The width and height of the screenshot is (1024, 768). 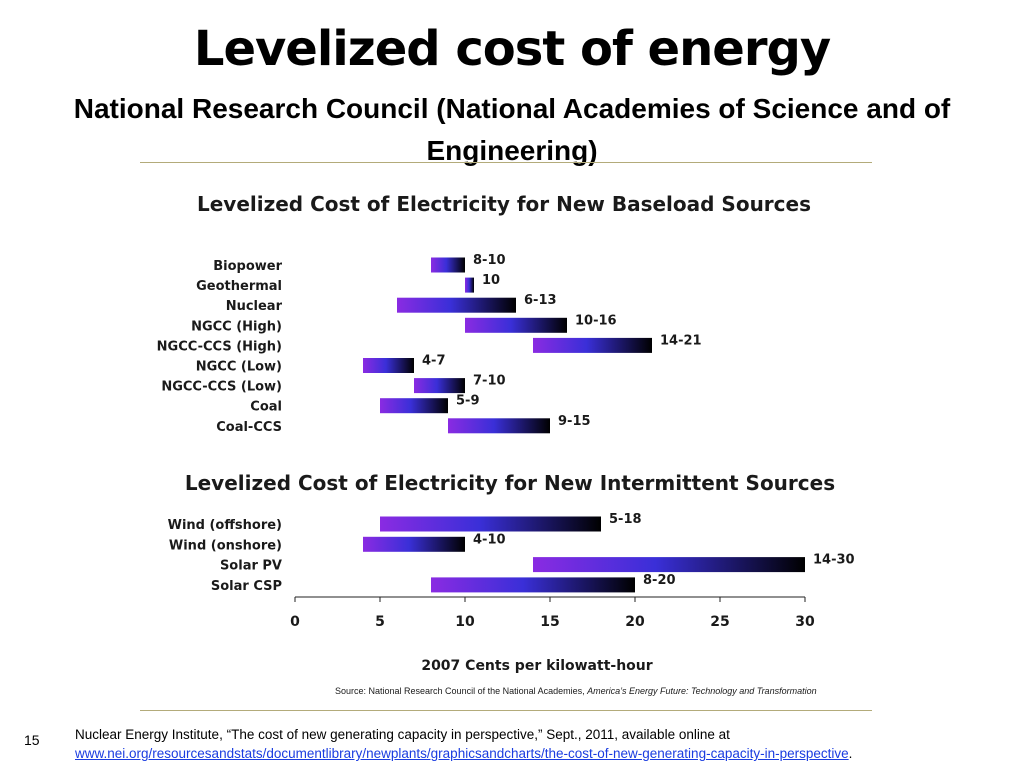 What do you see at coordinates (465, 622) in the screenshot?
I see `x-tick-label-10: 10` at bounding box center [465, 622].